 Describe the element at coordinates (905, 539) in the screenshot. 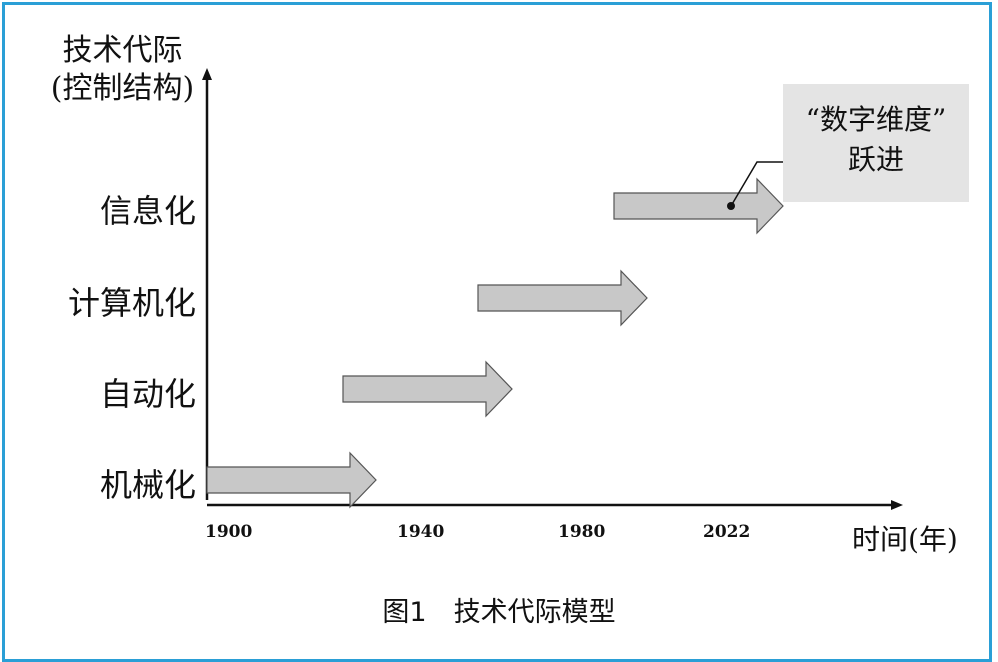

I see `x-axis-title: 时间(年)` at that location.